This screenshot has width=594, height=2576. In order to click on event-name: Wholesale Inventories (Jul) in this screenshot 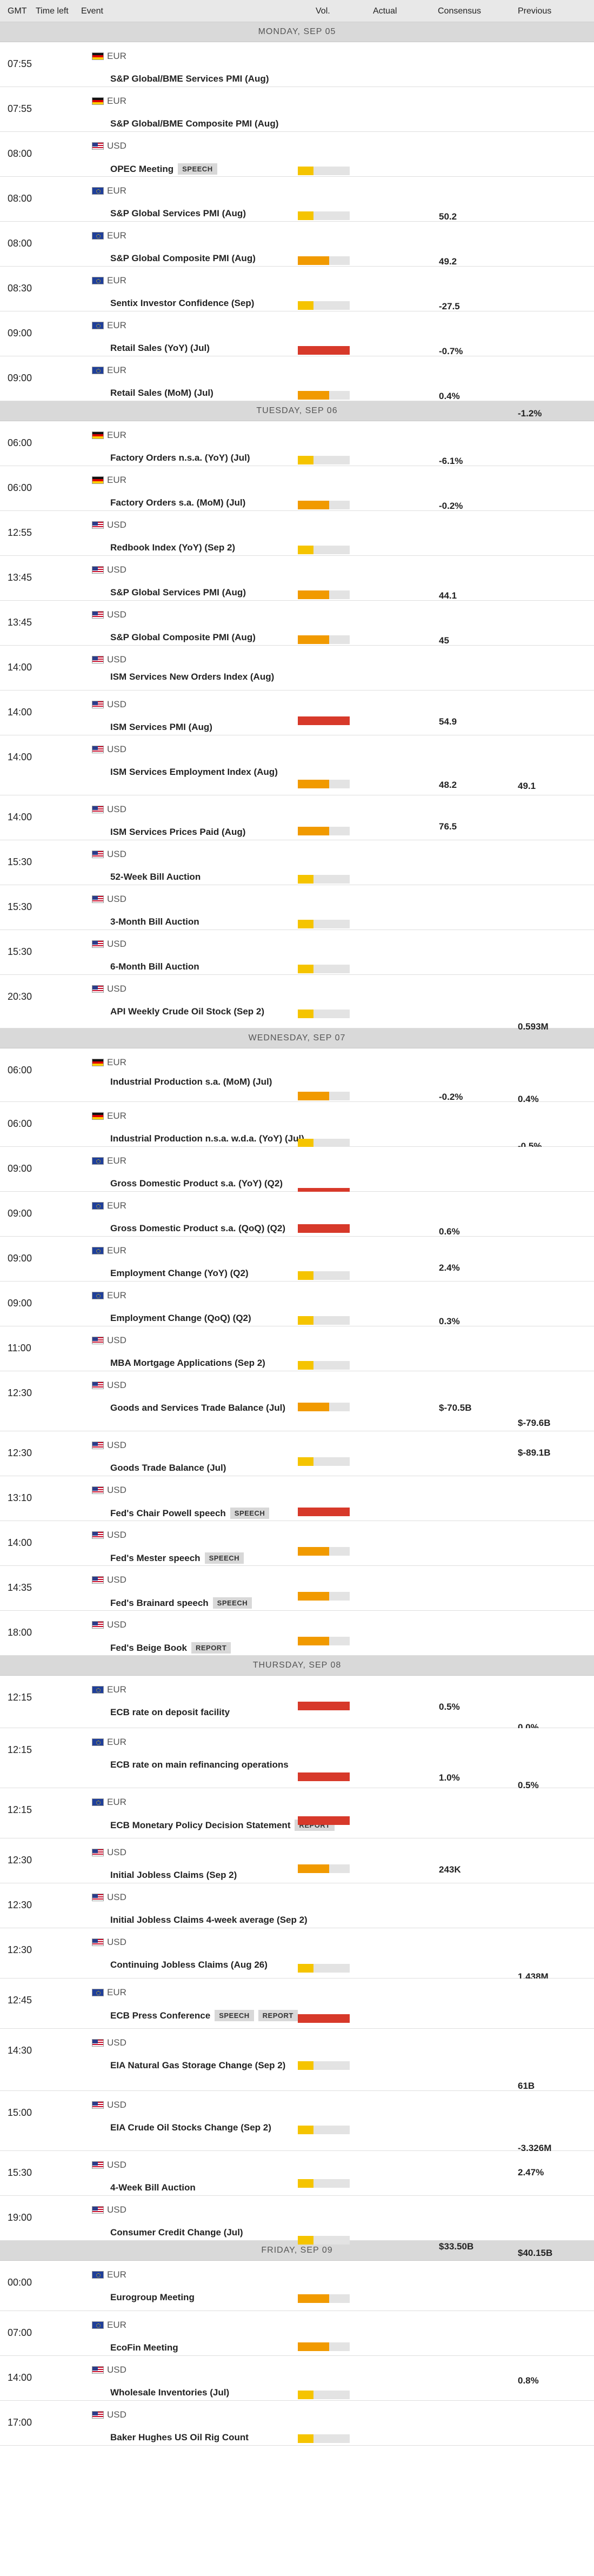, I will do `click(169, 2392)`.